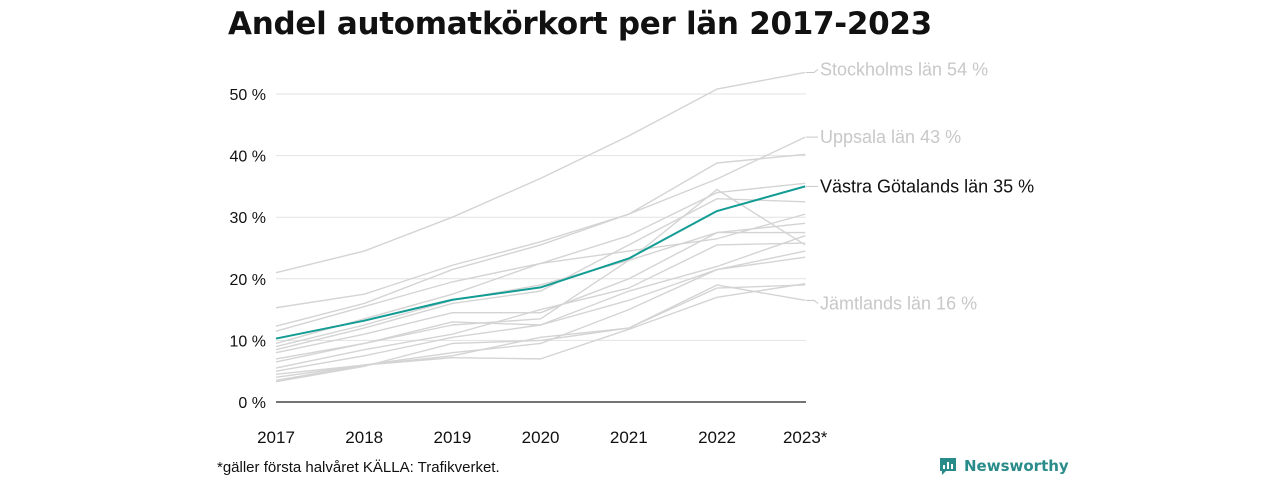 The image size is (1280, 480). What do you see at coordinates (904, 69) in the screenshot?
I see `end-label: Stockholms län 54 %` at bounding box center [904, 69].